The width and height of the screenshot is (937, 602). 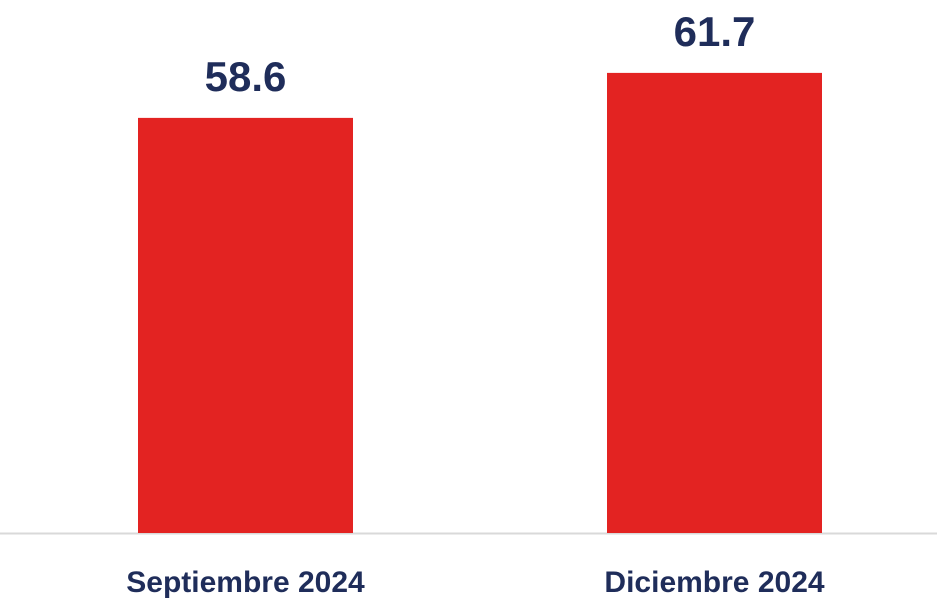 I want to click on x-tick-label: Diciembre 2024, so click(x=714, y=582).